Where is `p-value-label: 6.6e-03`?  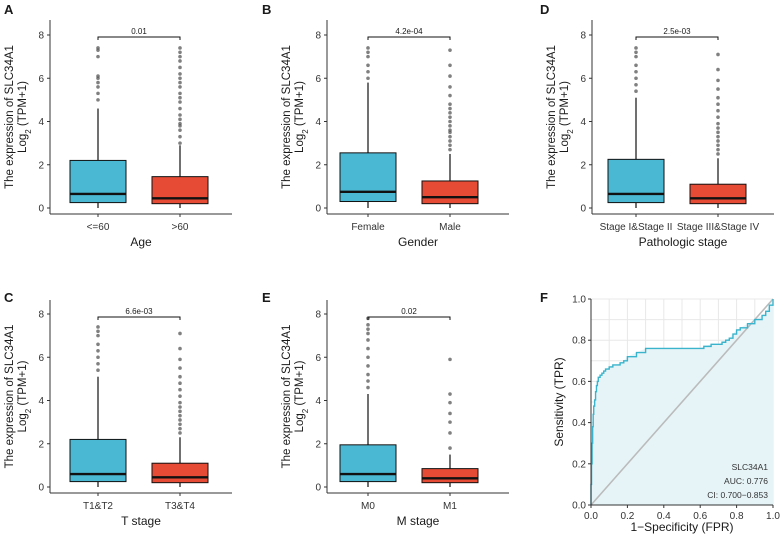 p-value-label: 6.6e-03 is located at coordinates (139, 311).